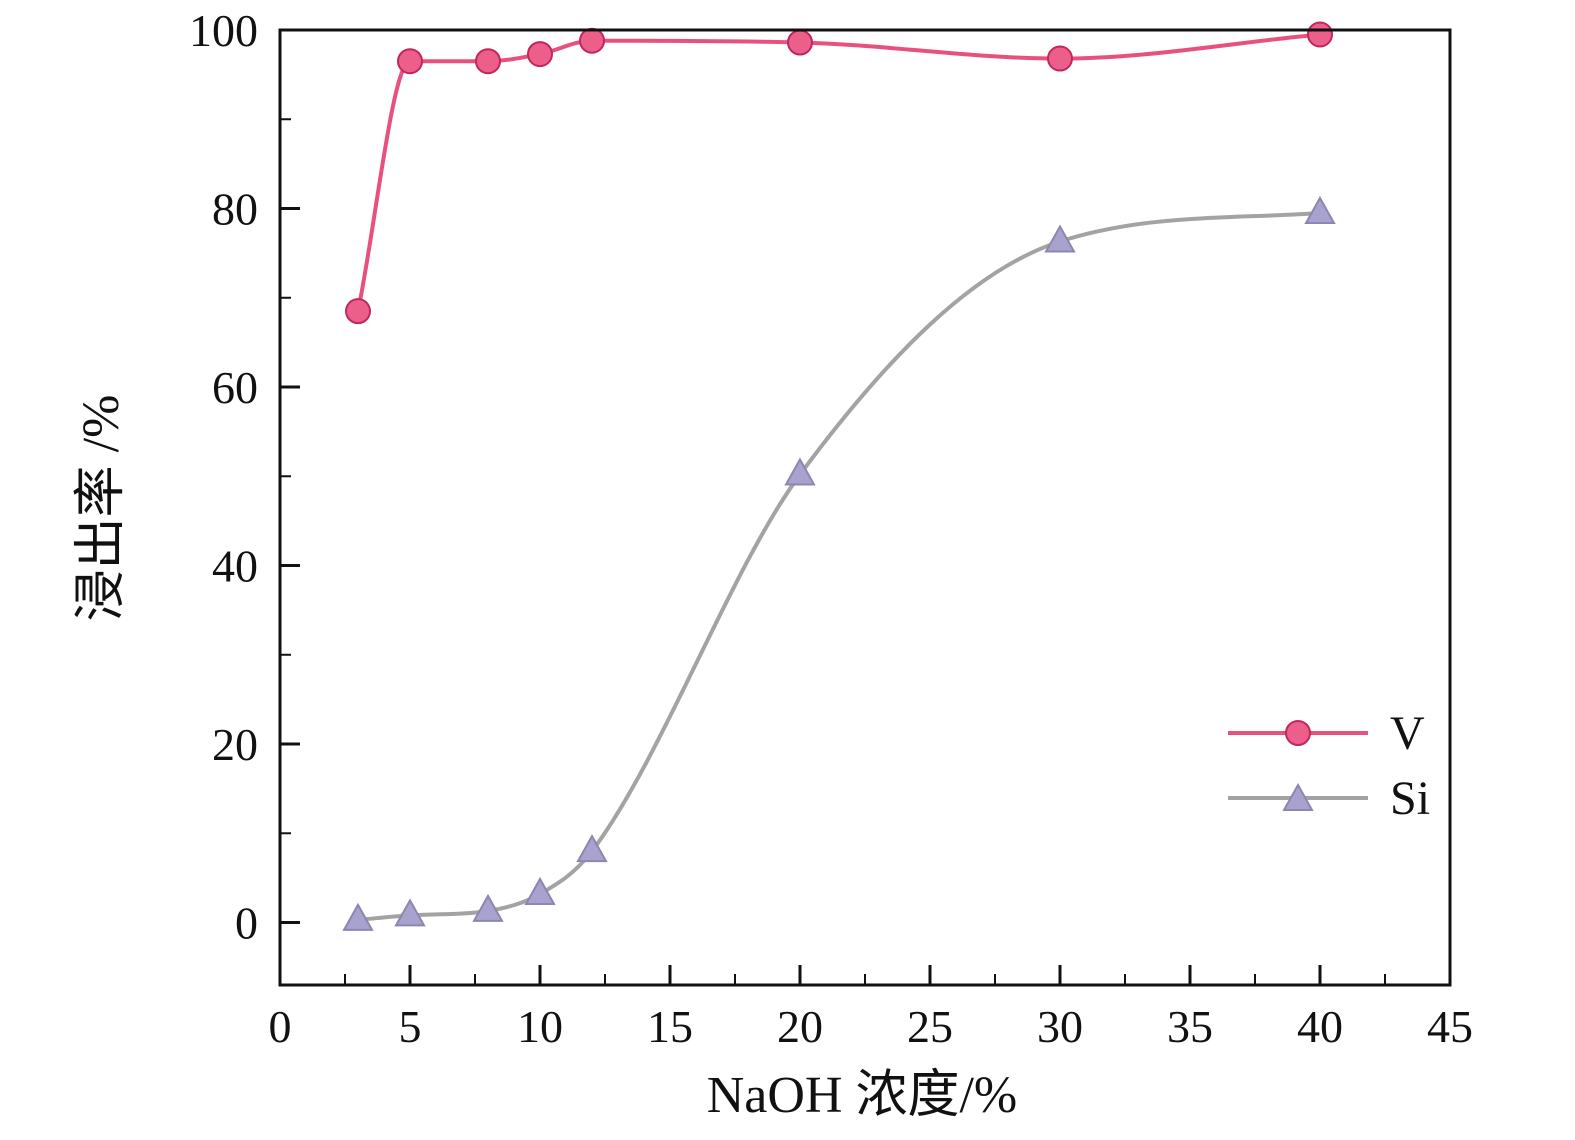 The width and height of the screenshot is (1575, 1140). I want to click on y-tick-label: 40, so click(235, 566).